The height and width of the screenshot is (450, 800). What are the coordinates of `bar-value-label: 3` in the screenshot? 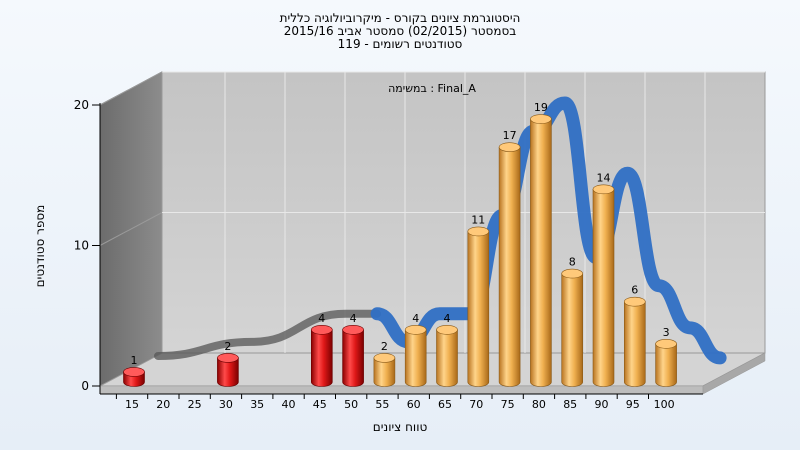 It's located at (666, 332).